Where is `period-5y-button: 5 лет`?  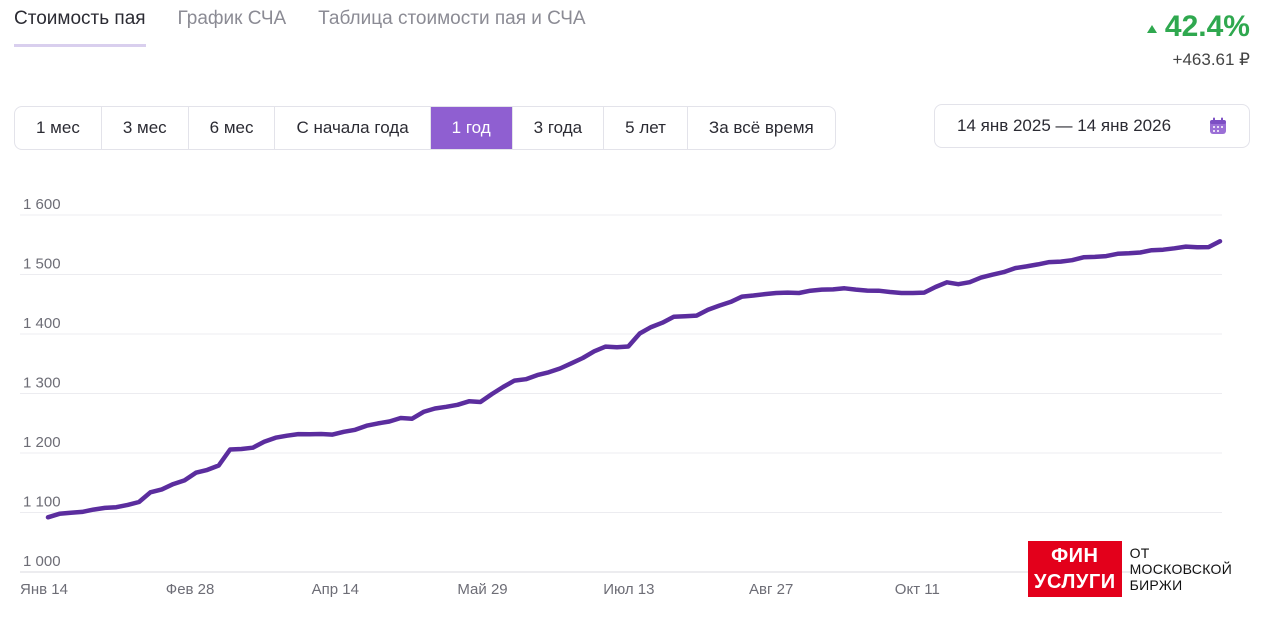 period-5y-button: 5 лет is located at coordinates (646, 128).